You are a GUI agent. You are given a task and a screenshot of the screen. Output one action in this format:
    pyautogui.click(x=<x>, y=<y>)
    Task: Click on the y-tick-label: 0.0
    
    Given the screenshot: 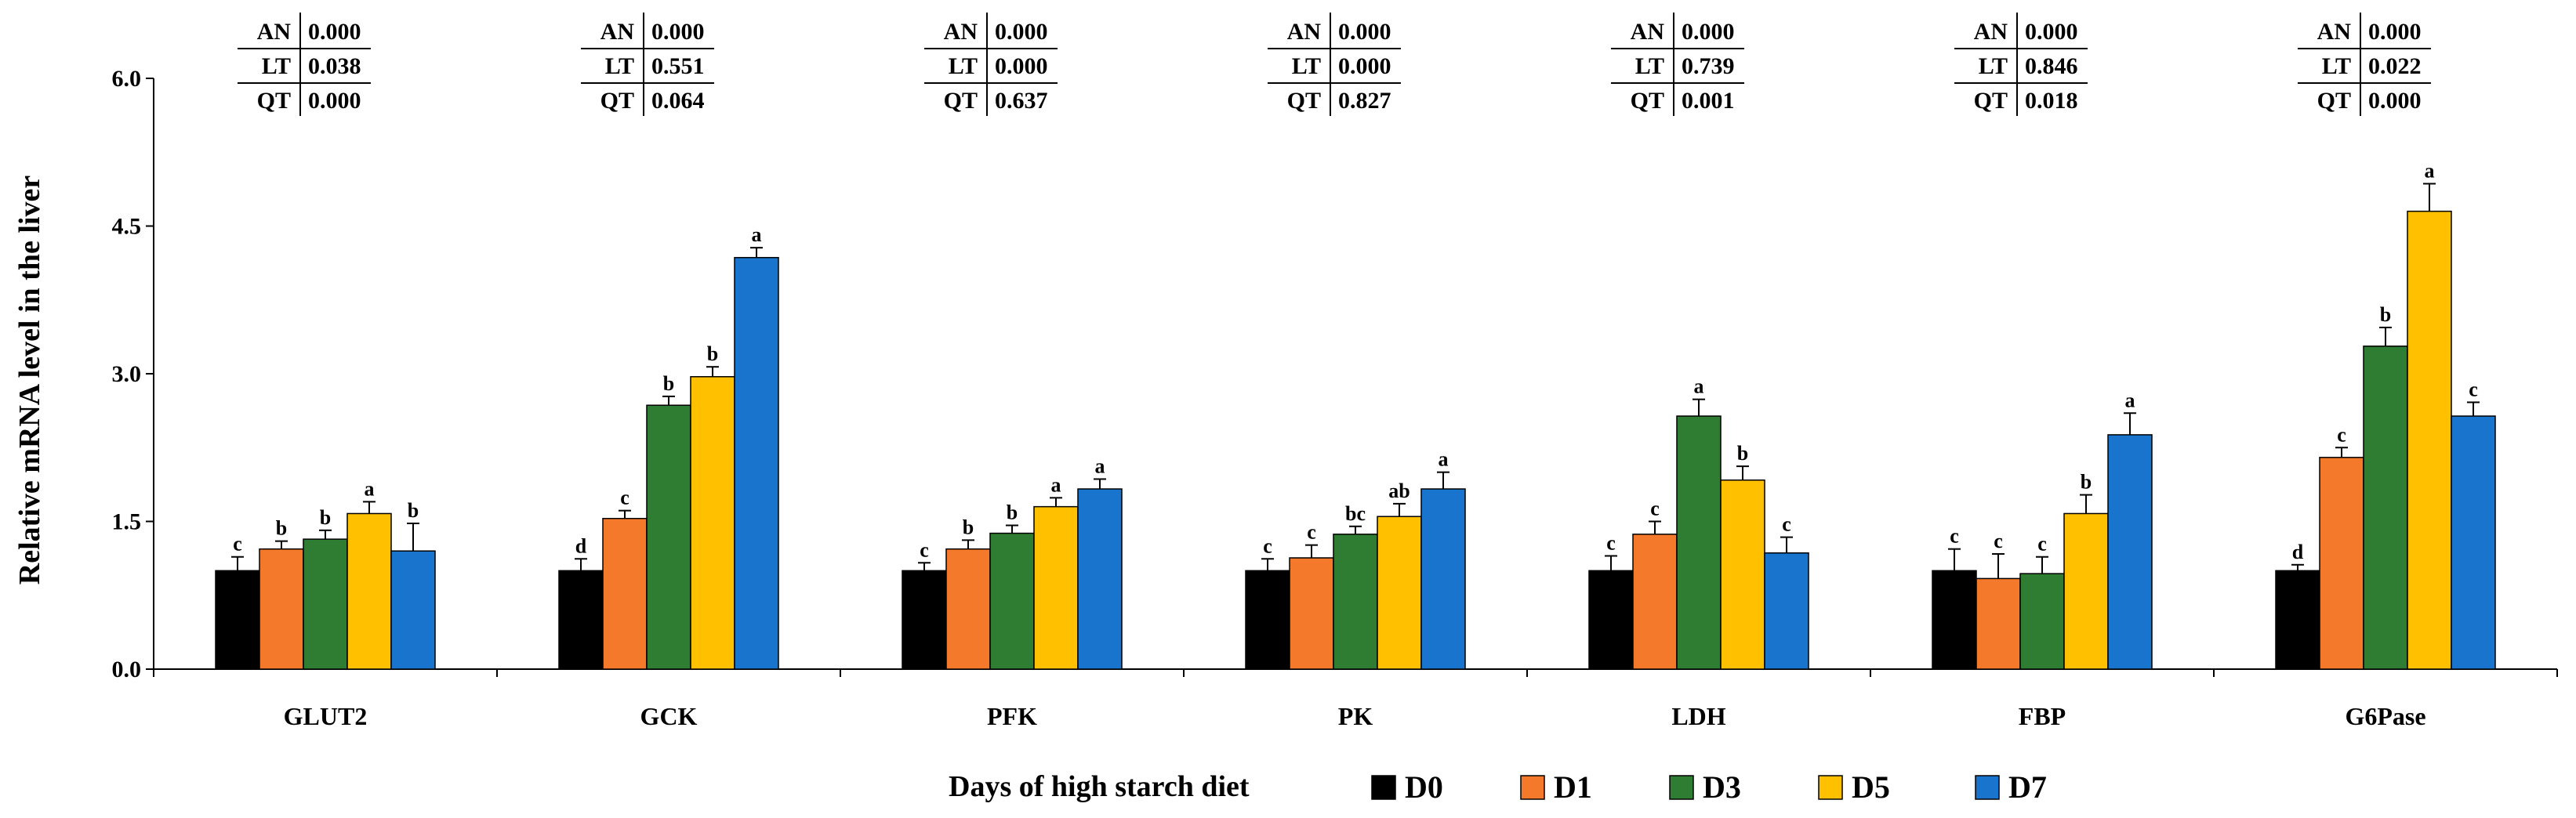 What is the action you would take?
    pyautogui.click(x=127, y=669)
    